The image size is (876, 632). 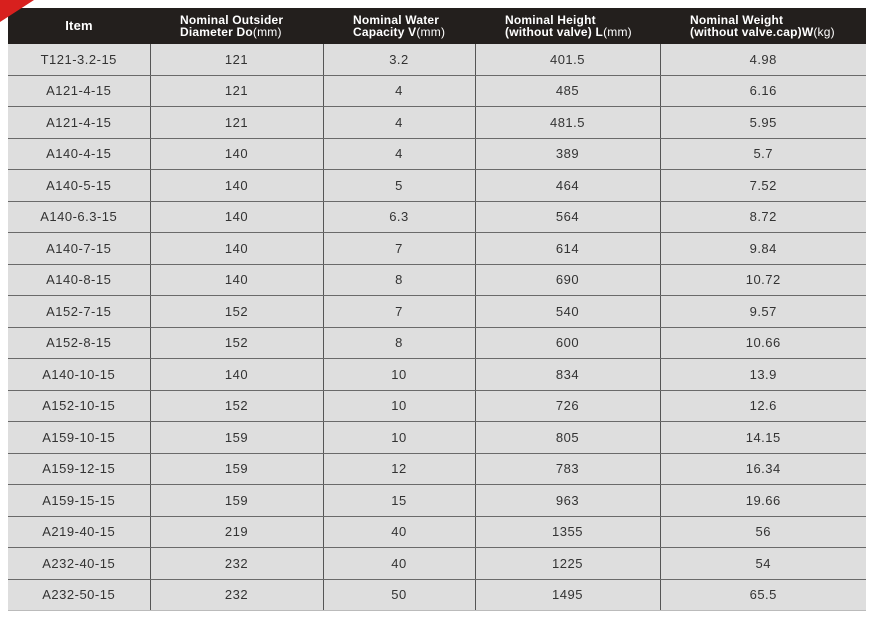 What do you see at coordinates (79, 311) in the screenshot?
I see `table-cell: A152-7-15` at bounding box center [79, 311].